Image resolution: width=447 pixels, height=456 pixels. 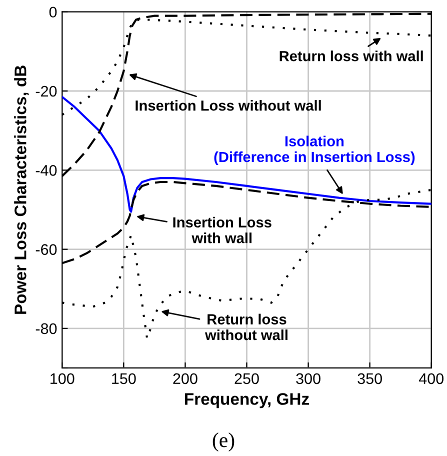 What do you see at coordinates (351, 56) in the screenshot?
I see `annotation: Return loss with wall` at bounding box center [351, 56].